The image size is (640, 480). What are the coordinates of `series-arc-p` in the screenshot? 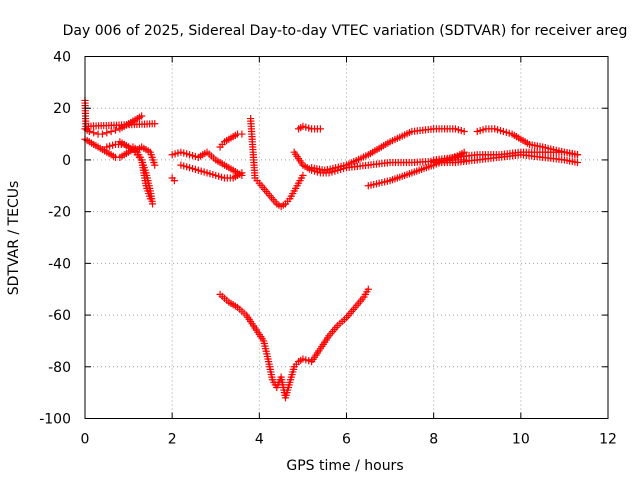 It's located at (506, 159).